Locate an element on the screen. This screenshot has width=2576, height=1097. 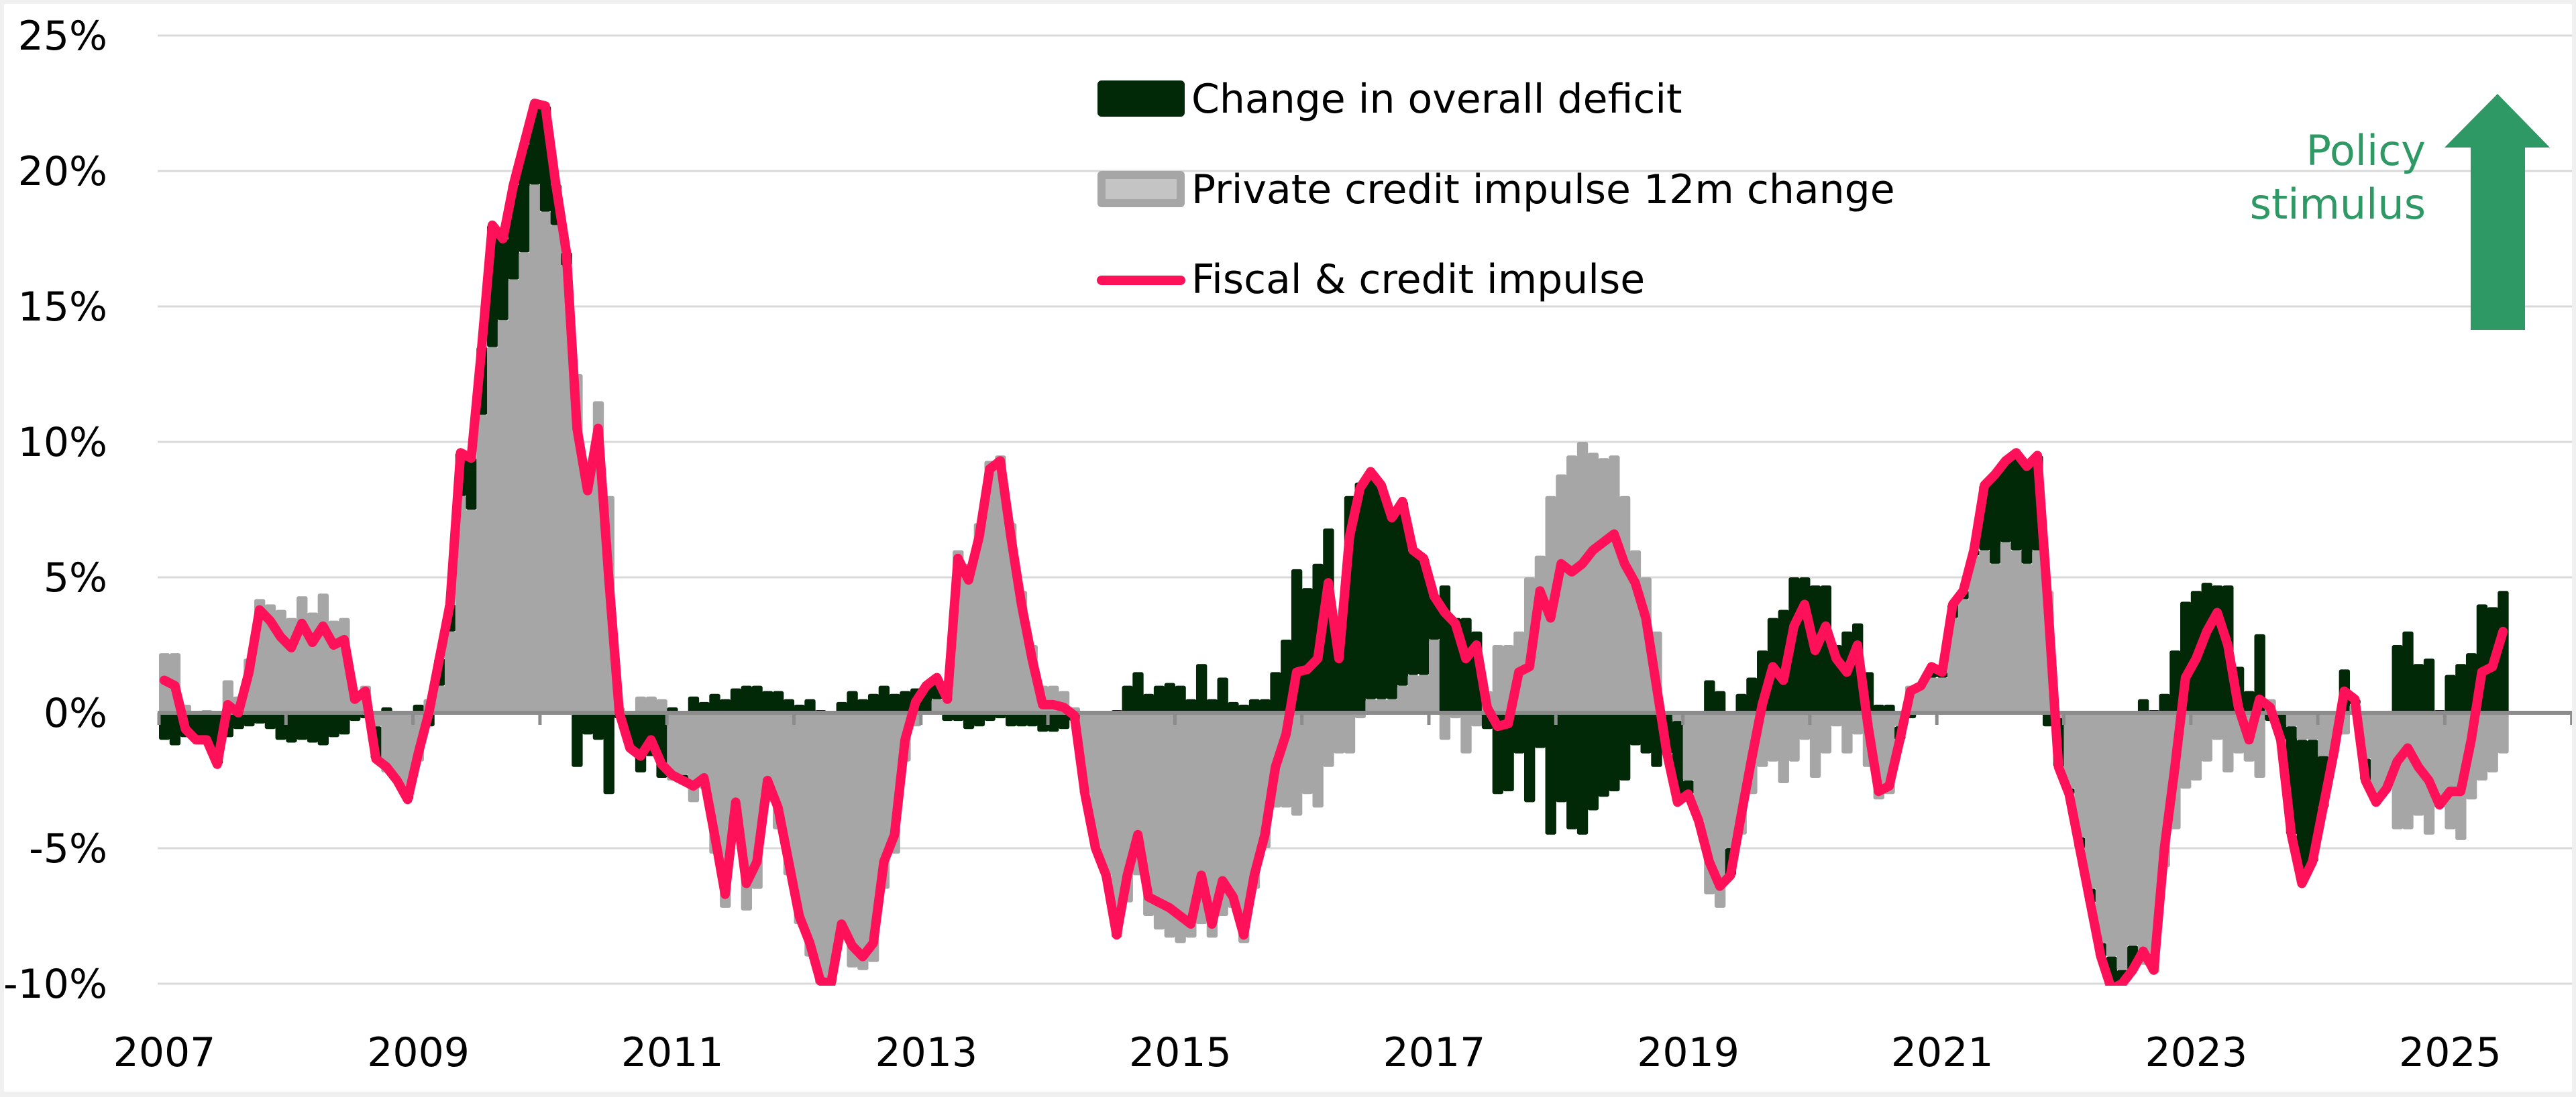
policy-stimulus-annotation: Policy stimulus is located at coordinates (2400, 212).